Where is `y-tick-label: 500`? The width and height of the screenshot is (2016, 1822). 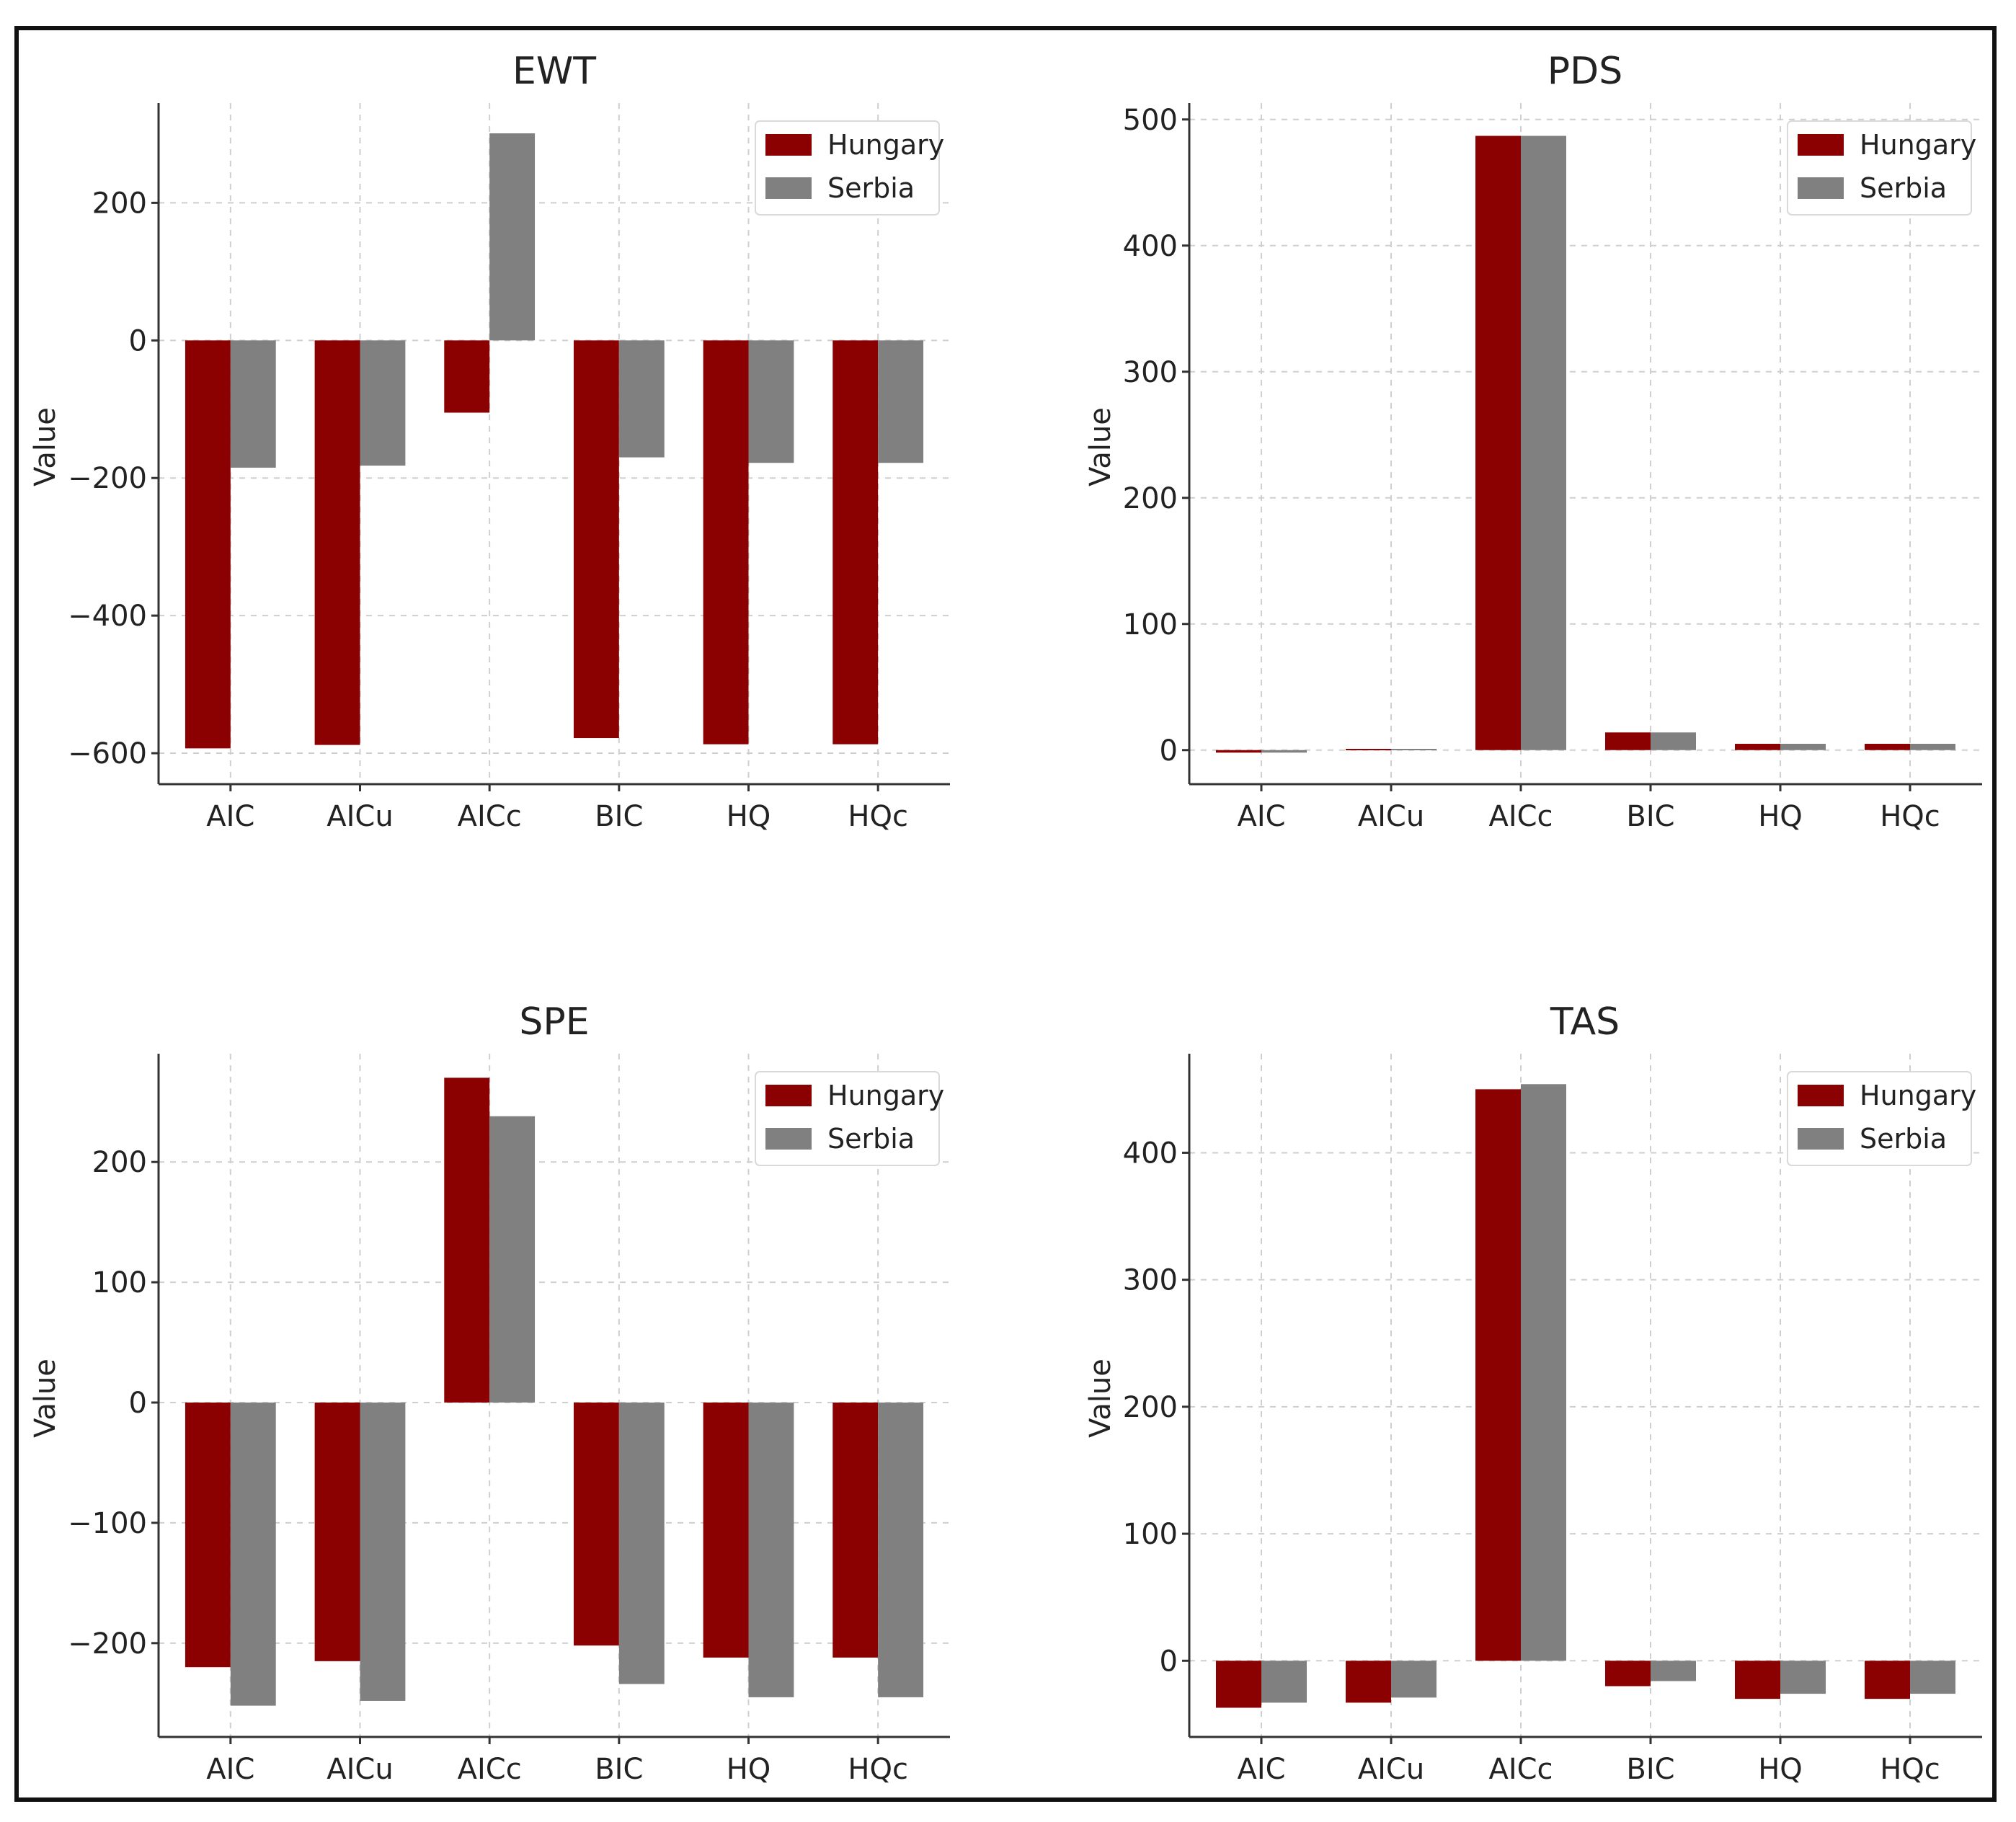
y-tick-label: 500 is located at coordinates (1150, 120).